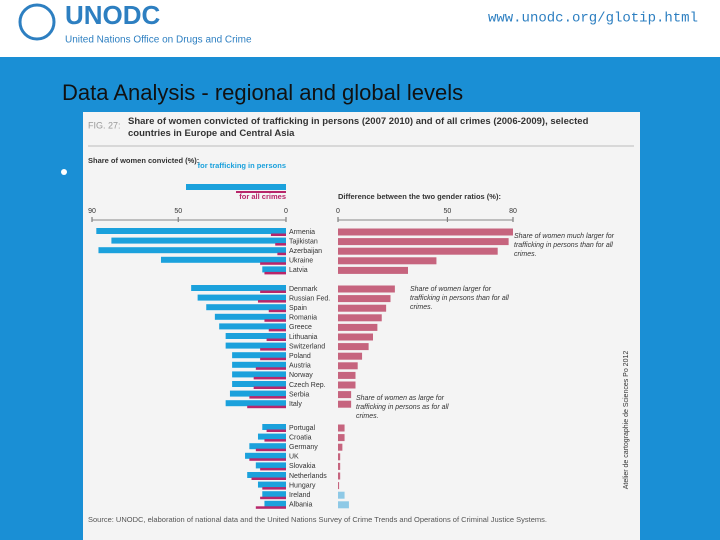 The height and width of the screenshot is (540, 720). What do you see at coordinates (298, 270) in the screenshot?
I see `category-label: Latvia` at bounding box center [298, 270].